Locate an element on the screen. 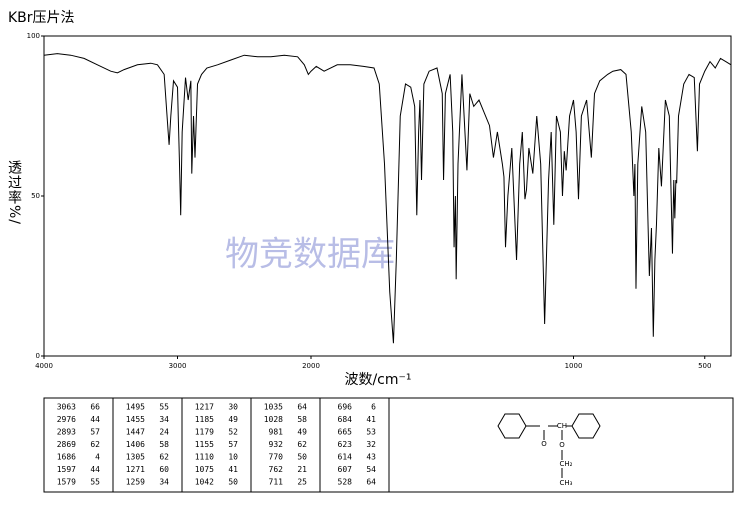  structure is located at coordinates (549, 445).